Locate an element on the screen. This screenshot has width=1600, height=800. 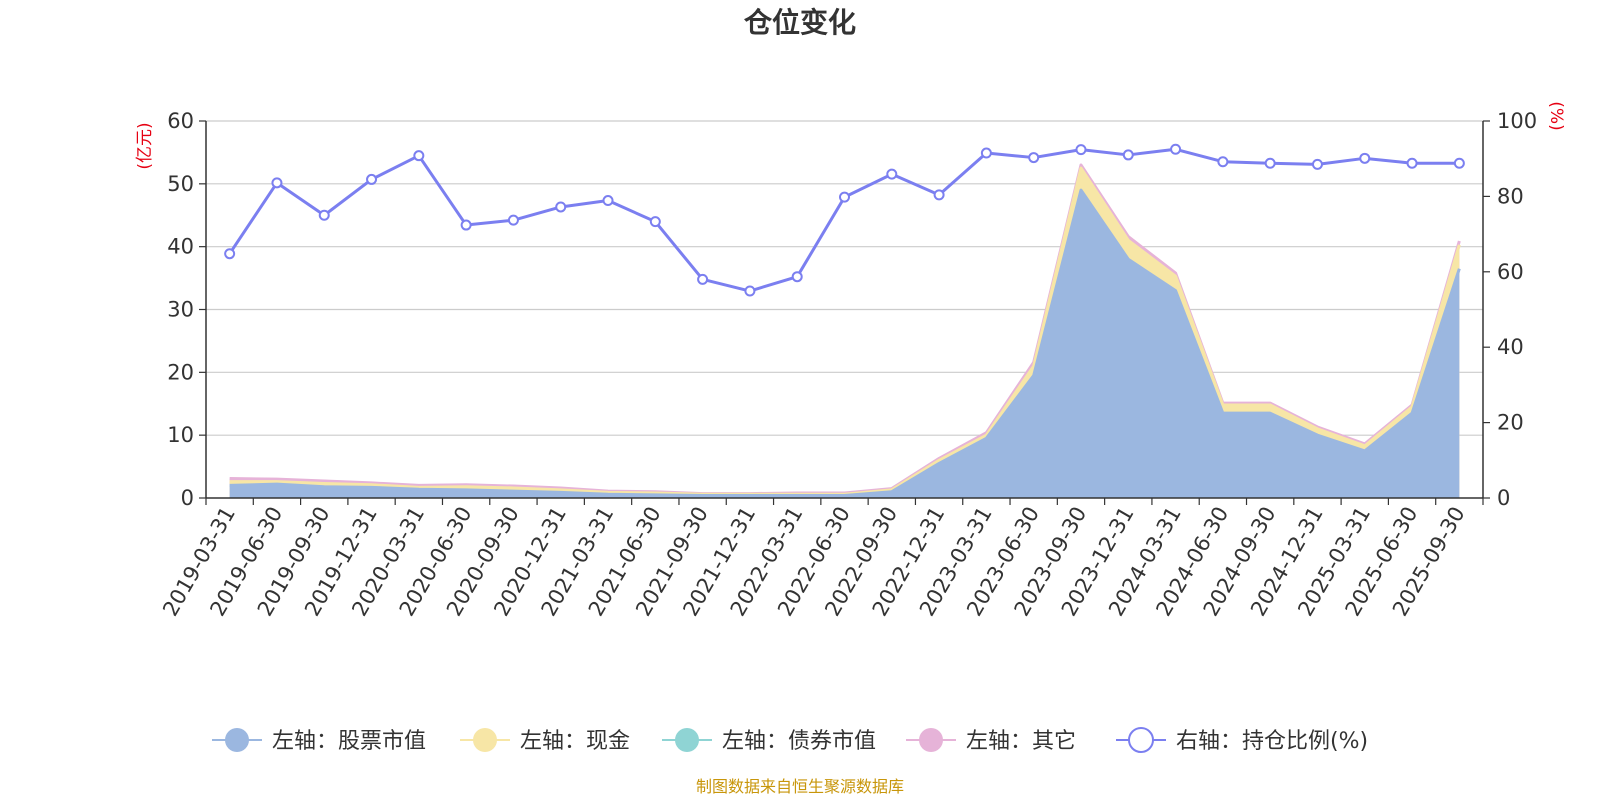
left-tick-label: 40 is located at coordinates (180, 247).